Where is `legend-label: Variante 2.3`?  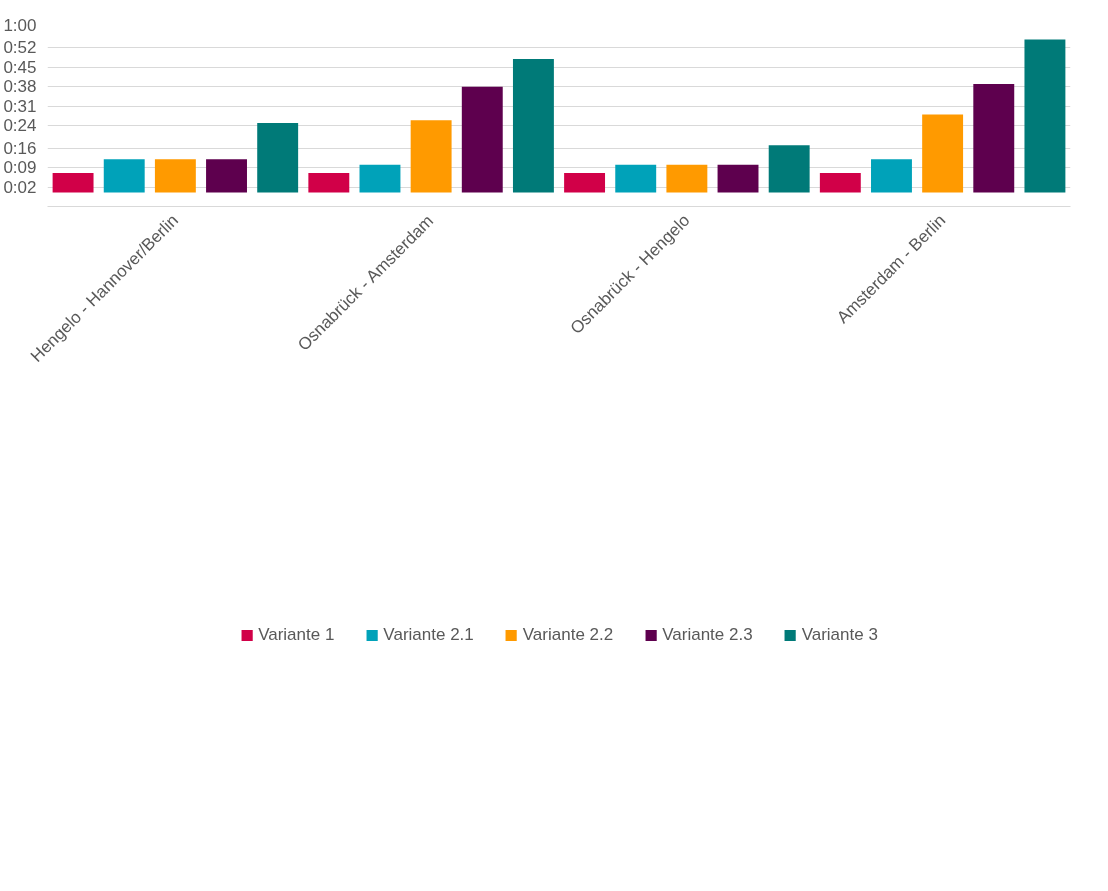
legend-label: Variante 2.3 is located at coordinates (707, 635).